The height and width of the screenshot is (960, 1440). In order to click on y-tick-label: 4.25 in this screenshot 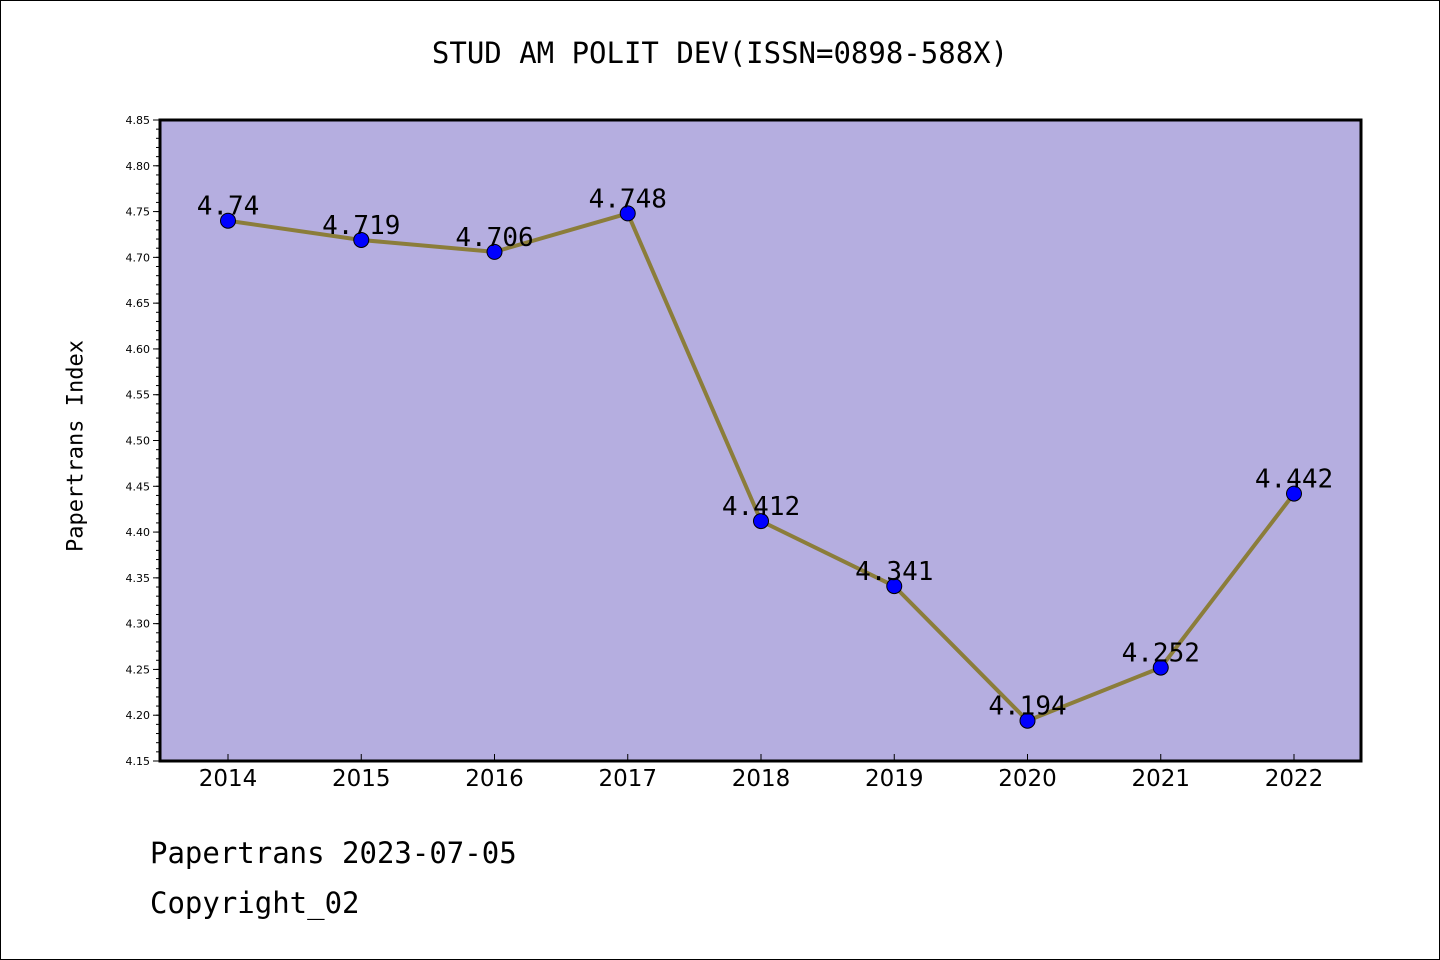, I will do `click(138, 669)`.